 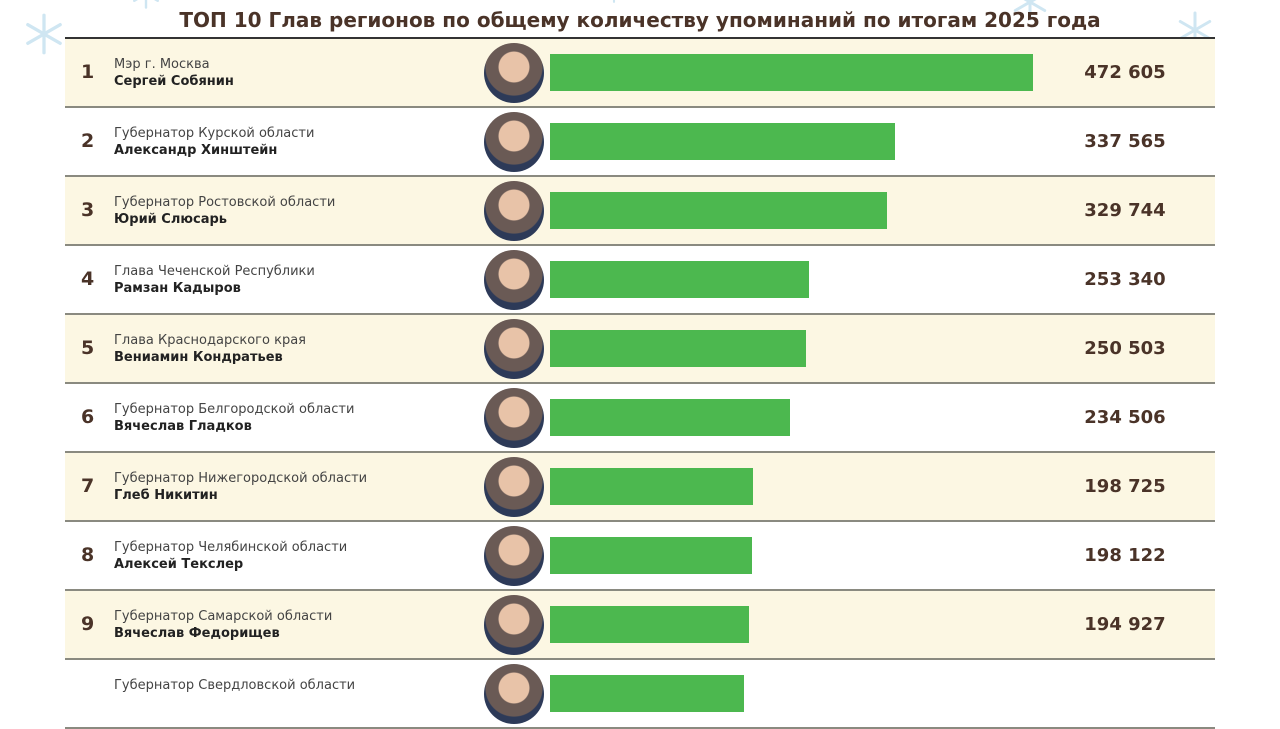 I want to click on person-name: Юрий Слюсарь, so click(x=171, y=219).